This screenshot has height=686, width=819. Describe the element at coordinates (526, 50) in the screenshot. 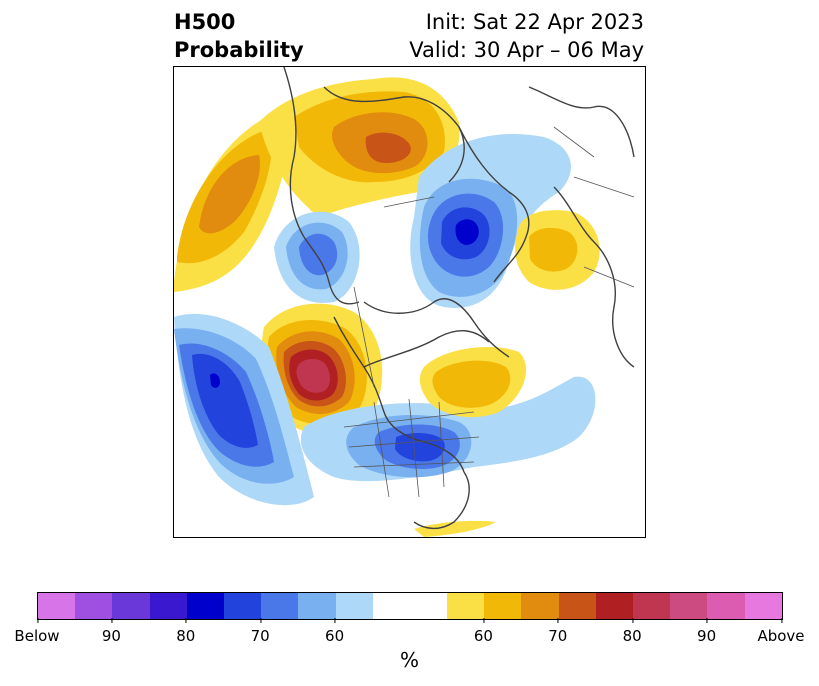

I see `valid-range: Valid: 30 Apr – 06 May` at that location.